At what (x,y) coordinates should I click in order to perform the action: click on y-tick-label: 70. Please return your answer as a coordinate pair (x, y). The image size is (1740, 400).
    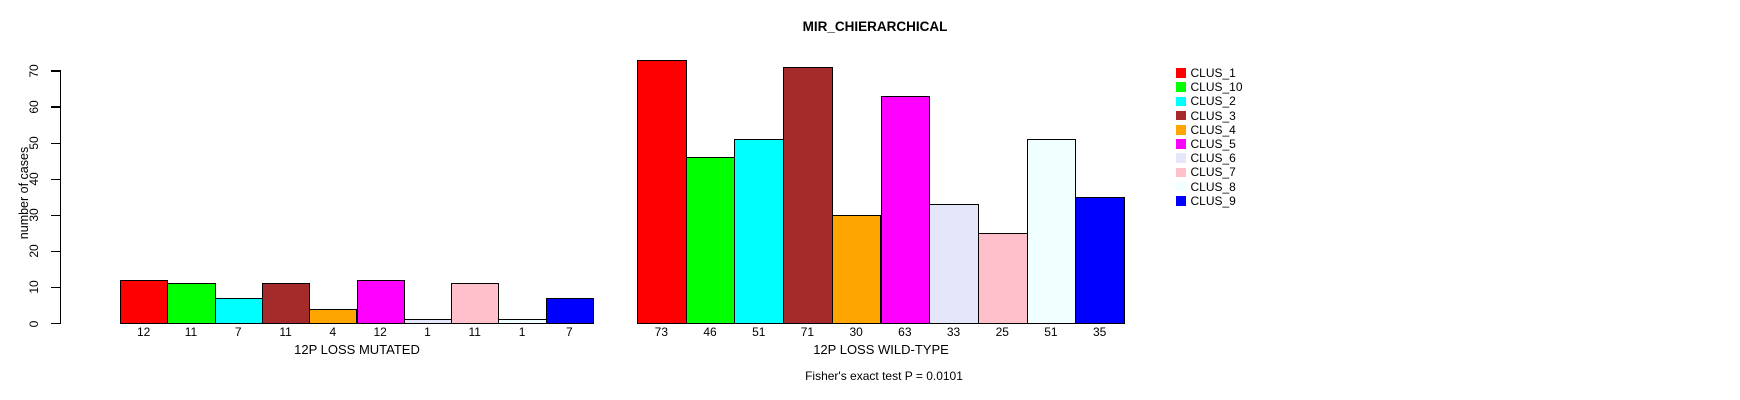
    Looking at the image, I should click on (34, 71).